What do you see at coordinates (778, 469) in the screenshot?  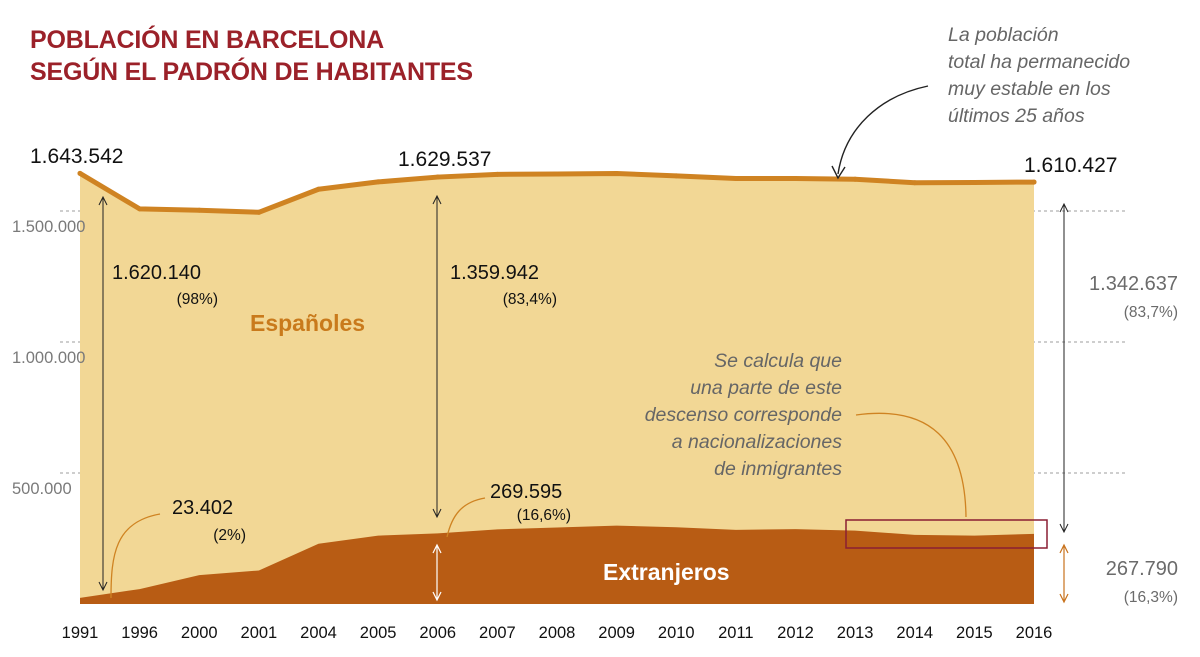 I see `note-line: de inmigrantes` at bounding box center [778, 469].